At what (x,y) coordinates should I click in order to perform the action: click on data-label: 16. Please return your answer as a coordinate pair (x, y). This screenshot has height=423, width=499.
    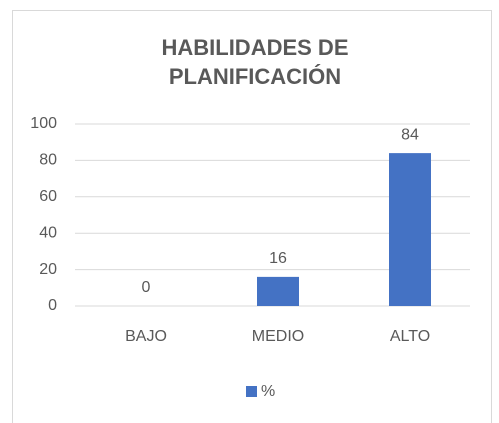
    Looking at the image, I should click on (278, 258).